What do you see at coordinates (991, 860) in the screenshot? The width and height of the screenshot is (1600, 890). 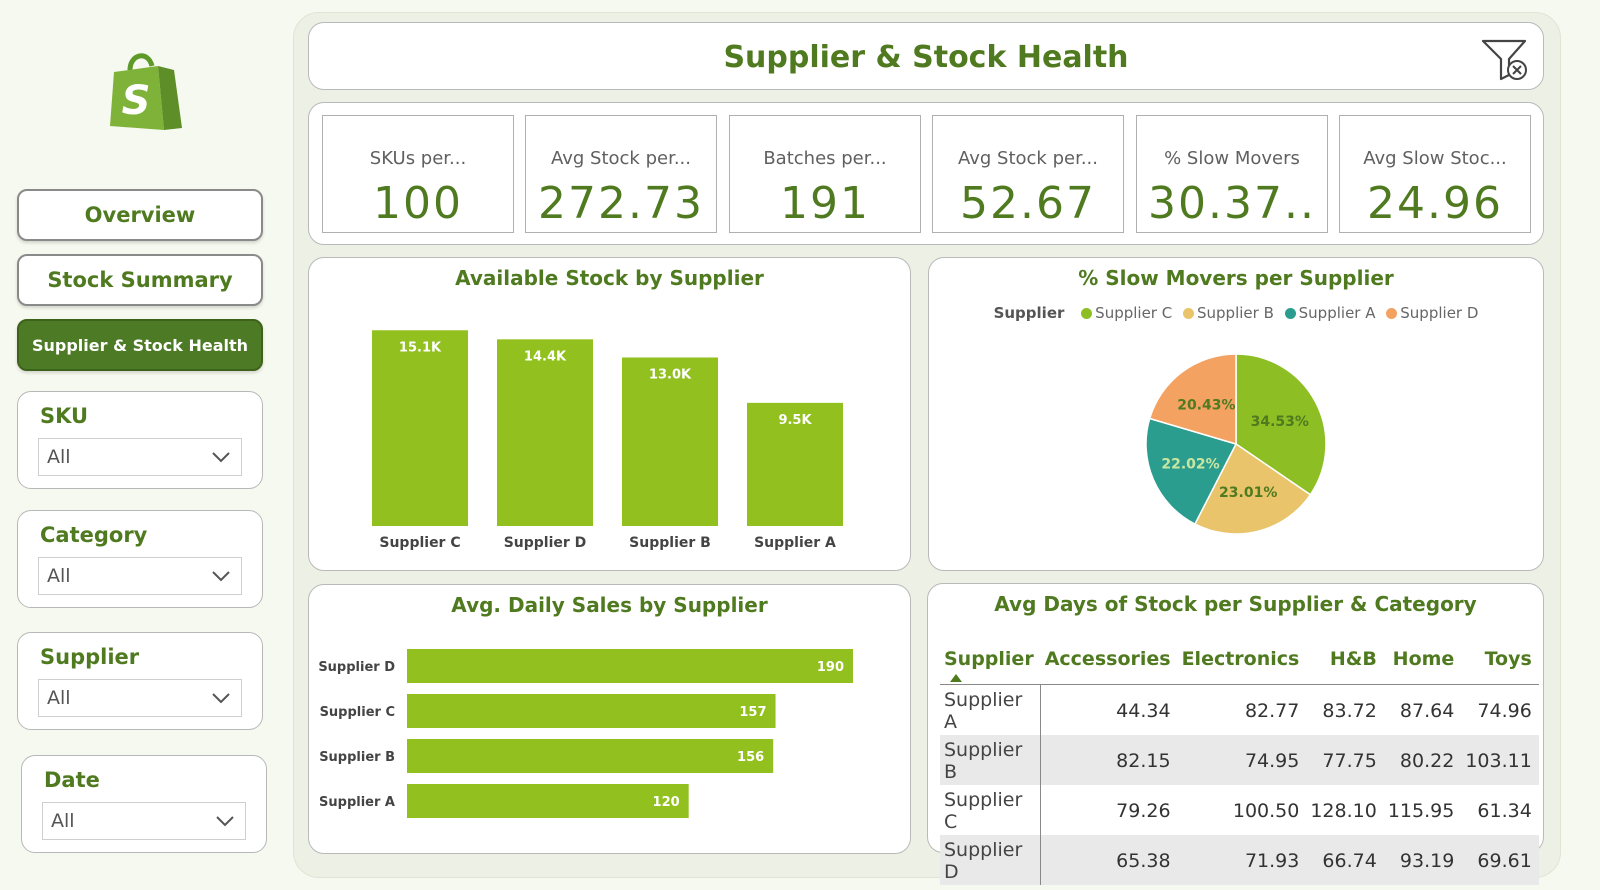 I see `table-cell: Supplier D` at bounding box center [991, 860].